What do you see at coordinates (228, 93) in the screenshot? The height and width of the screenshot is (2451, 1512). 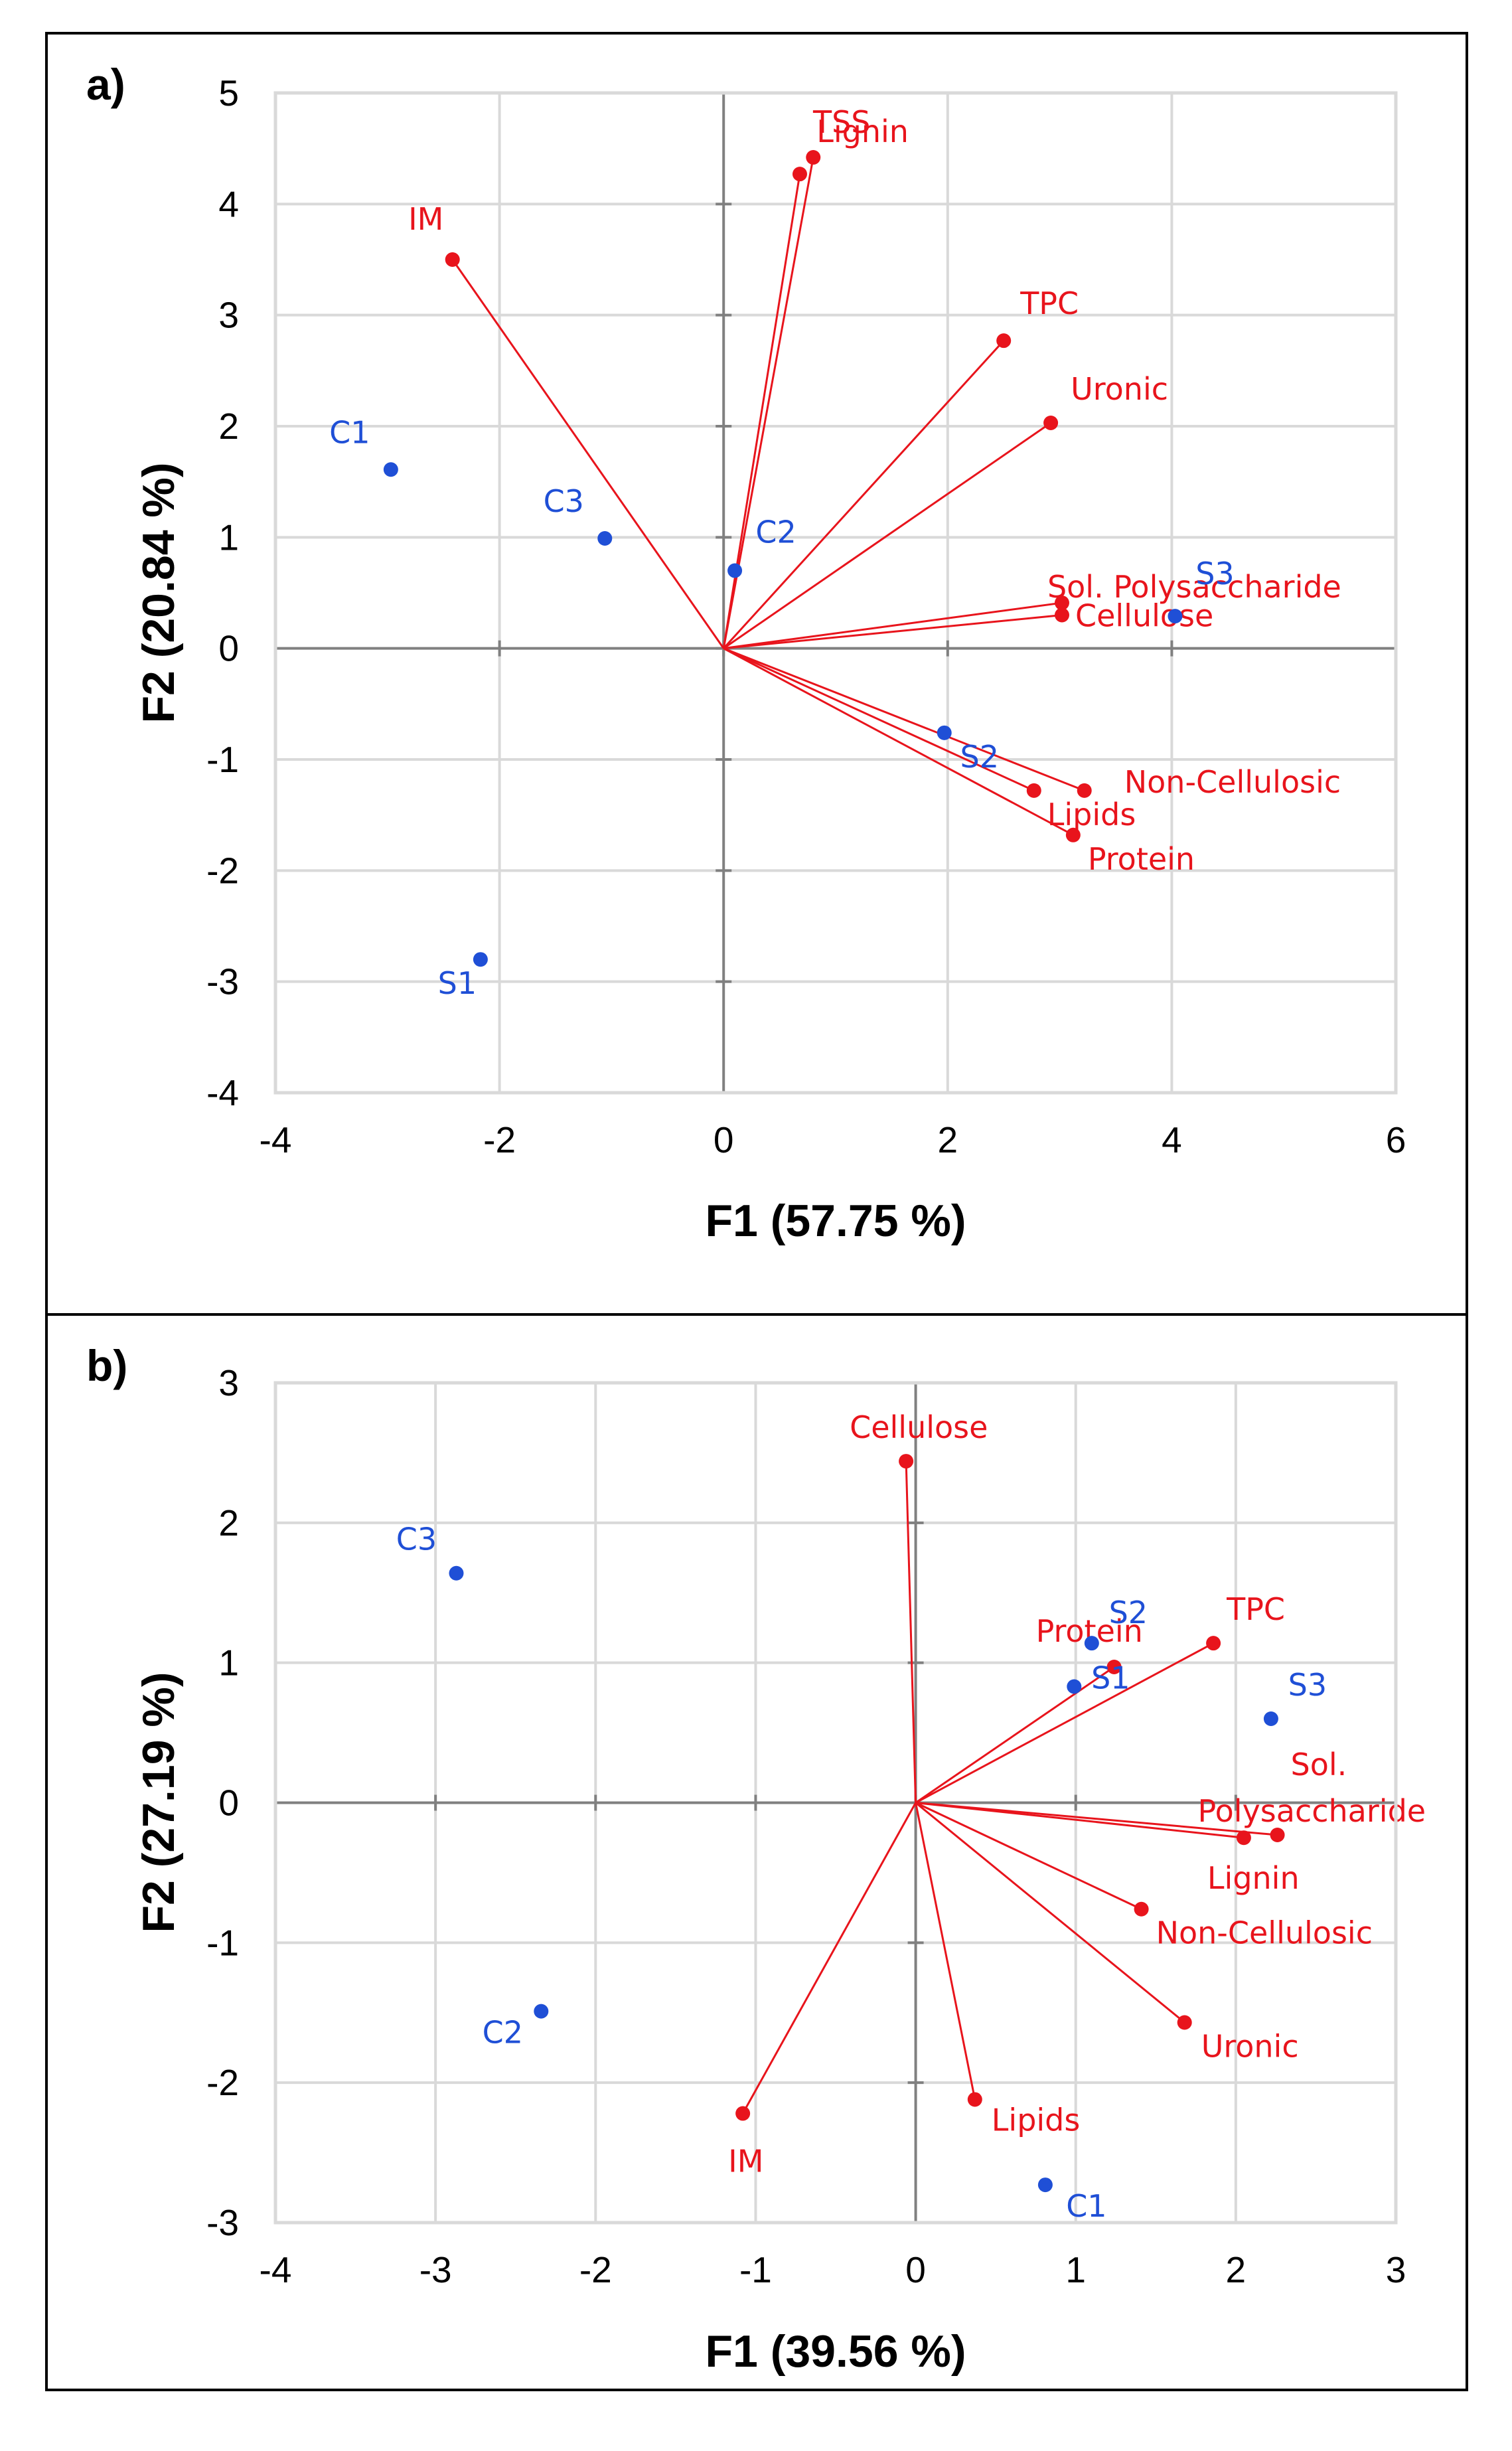 I see `y-tick-label: 5` at bounding box center [228, 93].